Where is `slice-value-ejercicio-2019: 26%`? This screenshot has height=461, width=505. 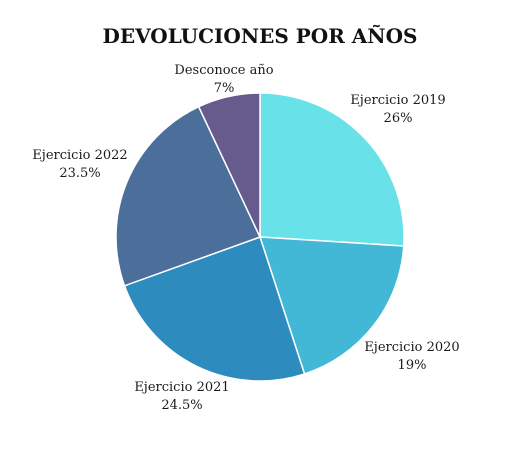
slice-value-ejercicio-2019: 26% is located at coordinates (398, 118).